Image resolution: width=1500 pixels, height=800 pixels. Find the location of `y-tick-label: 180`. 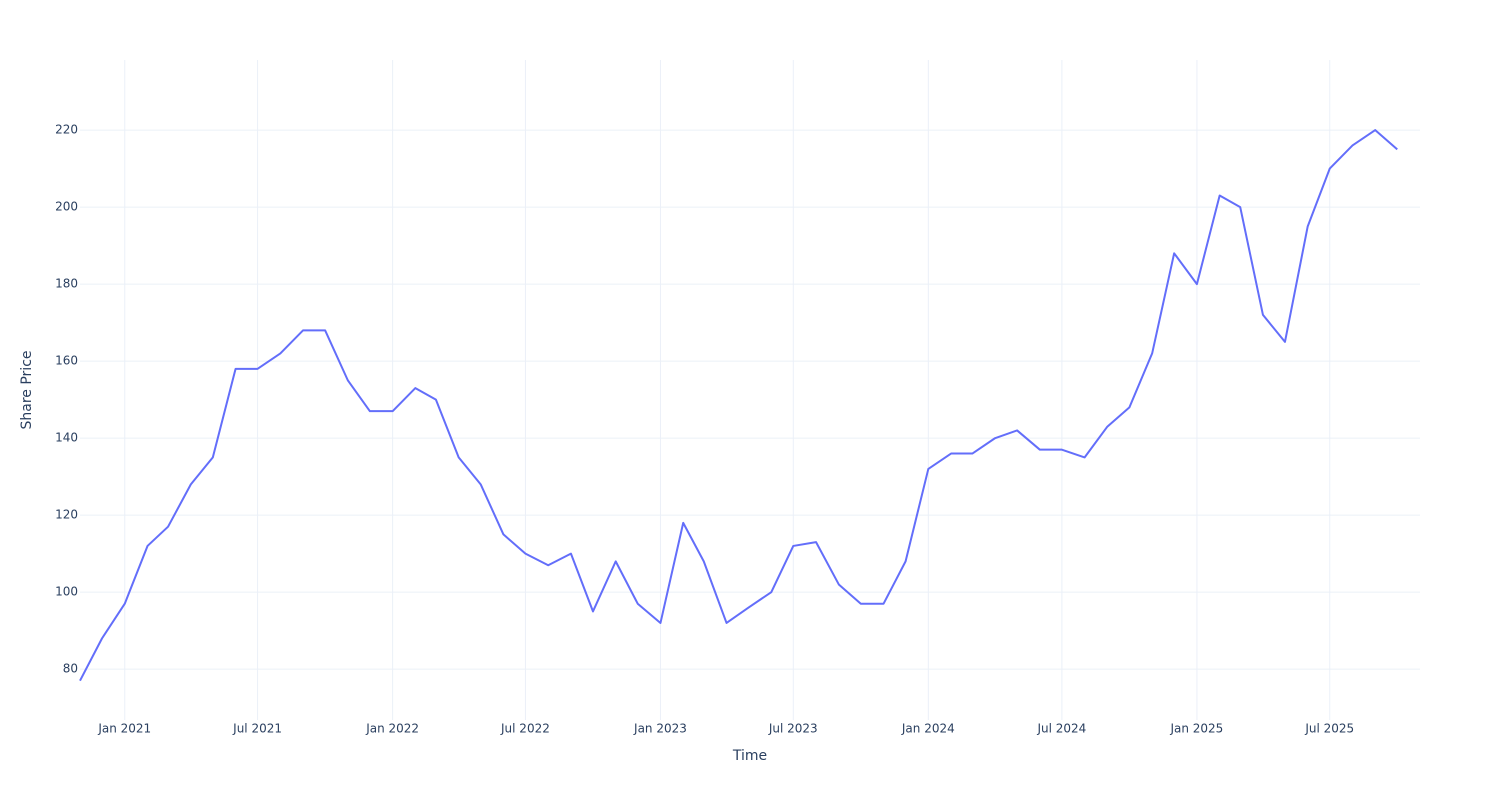

y-tick-label: 180 is located at coordinates (66, 284).